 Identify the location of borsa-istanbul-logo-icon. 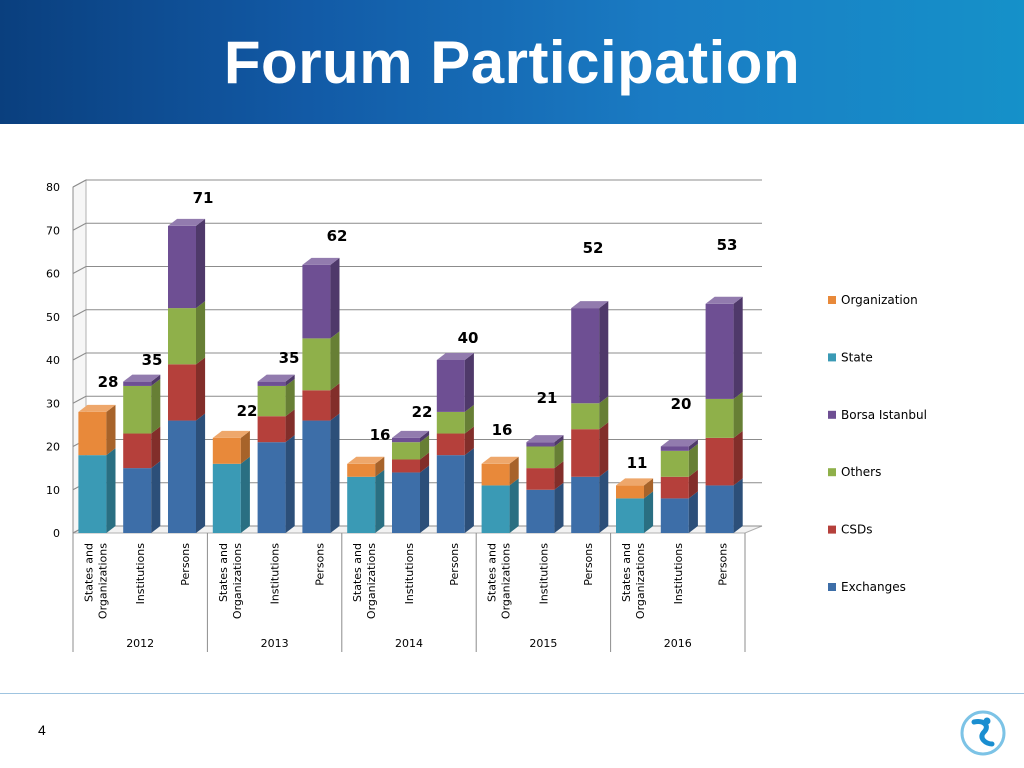
(983, 733).